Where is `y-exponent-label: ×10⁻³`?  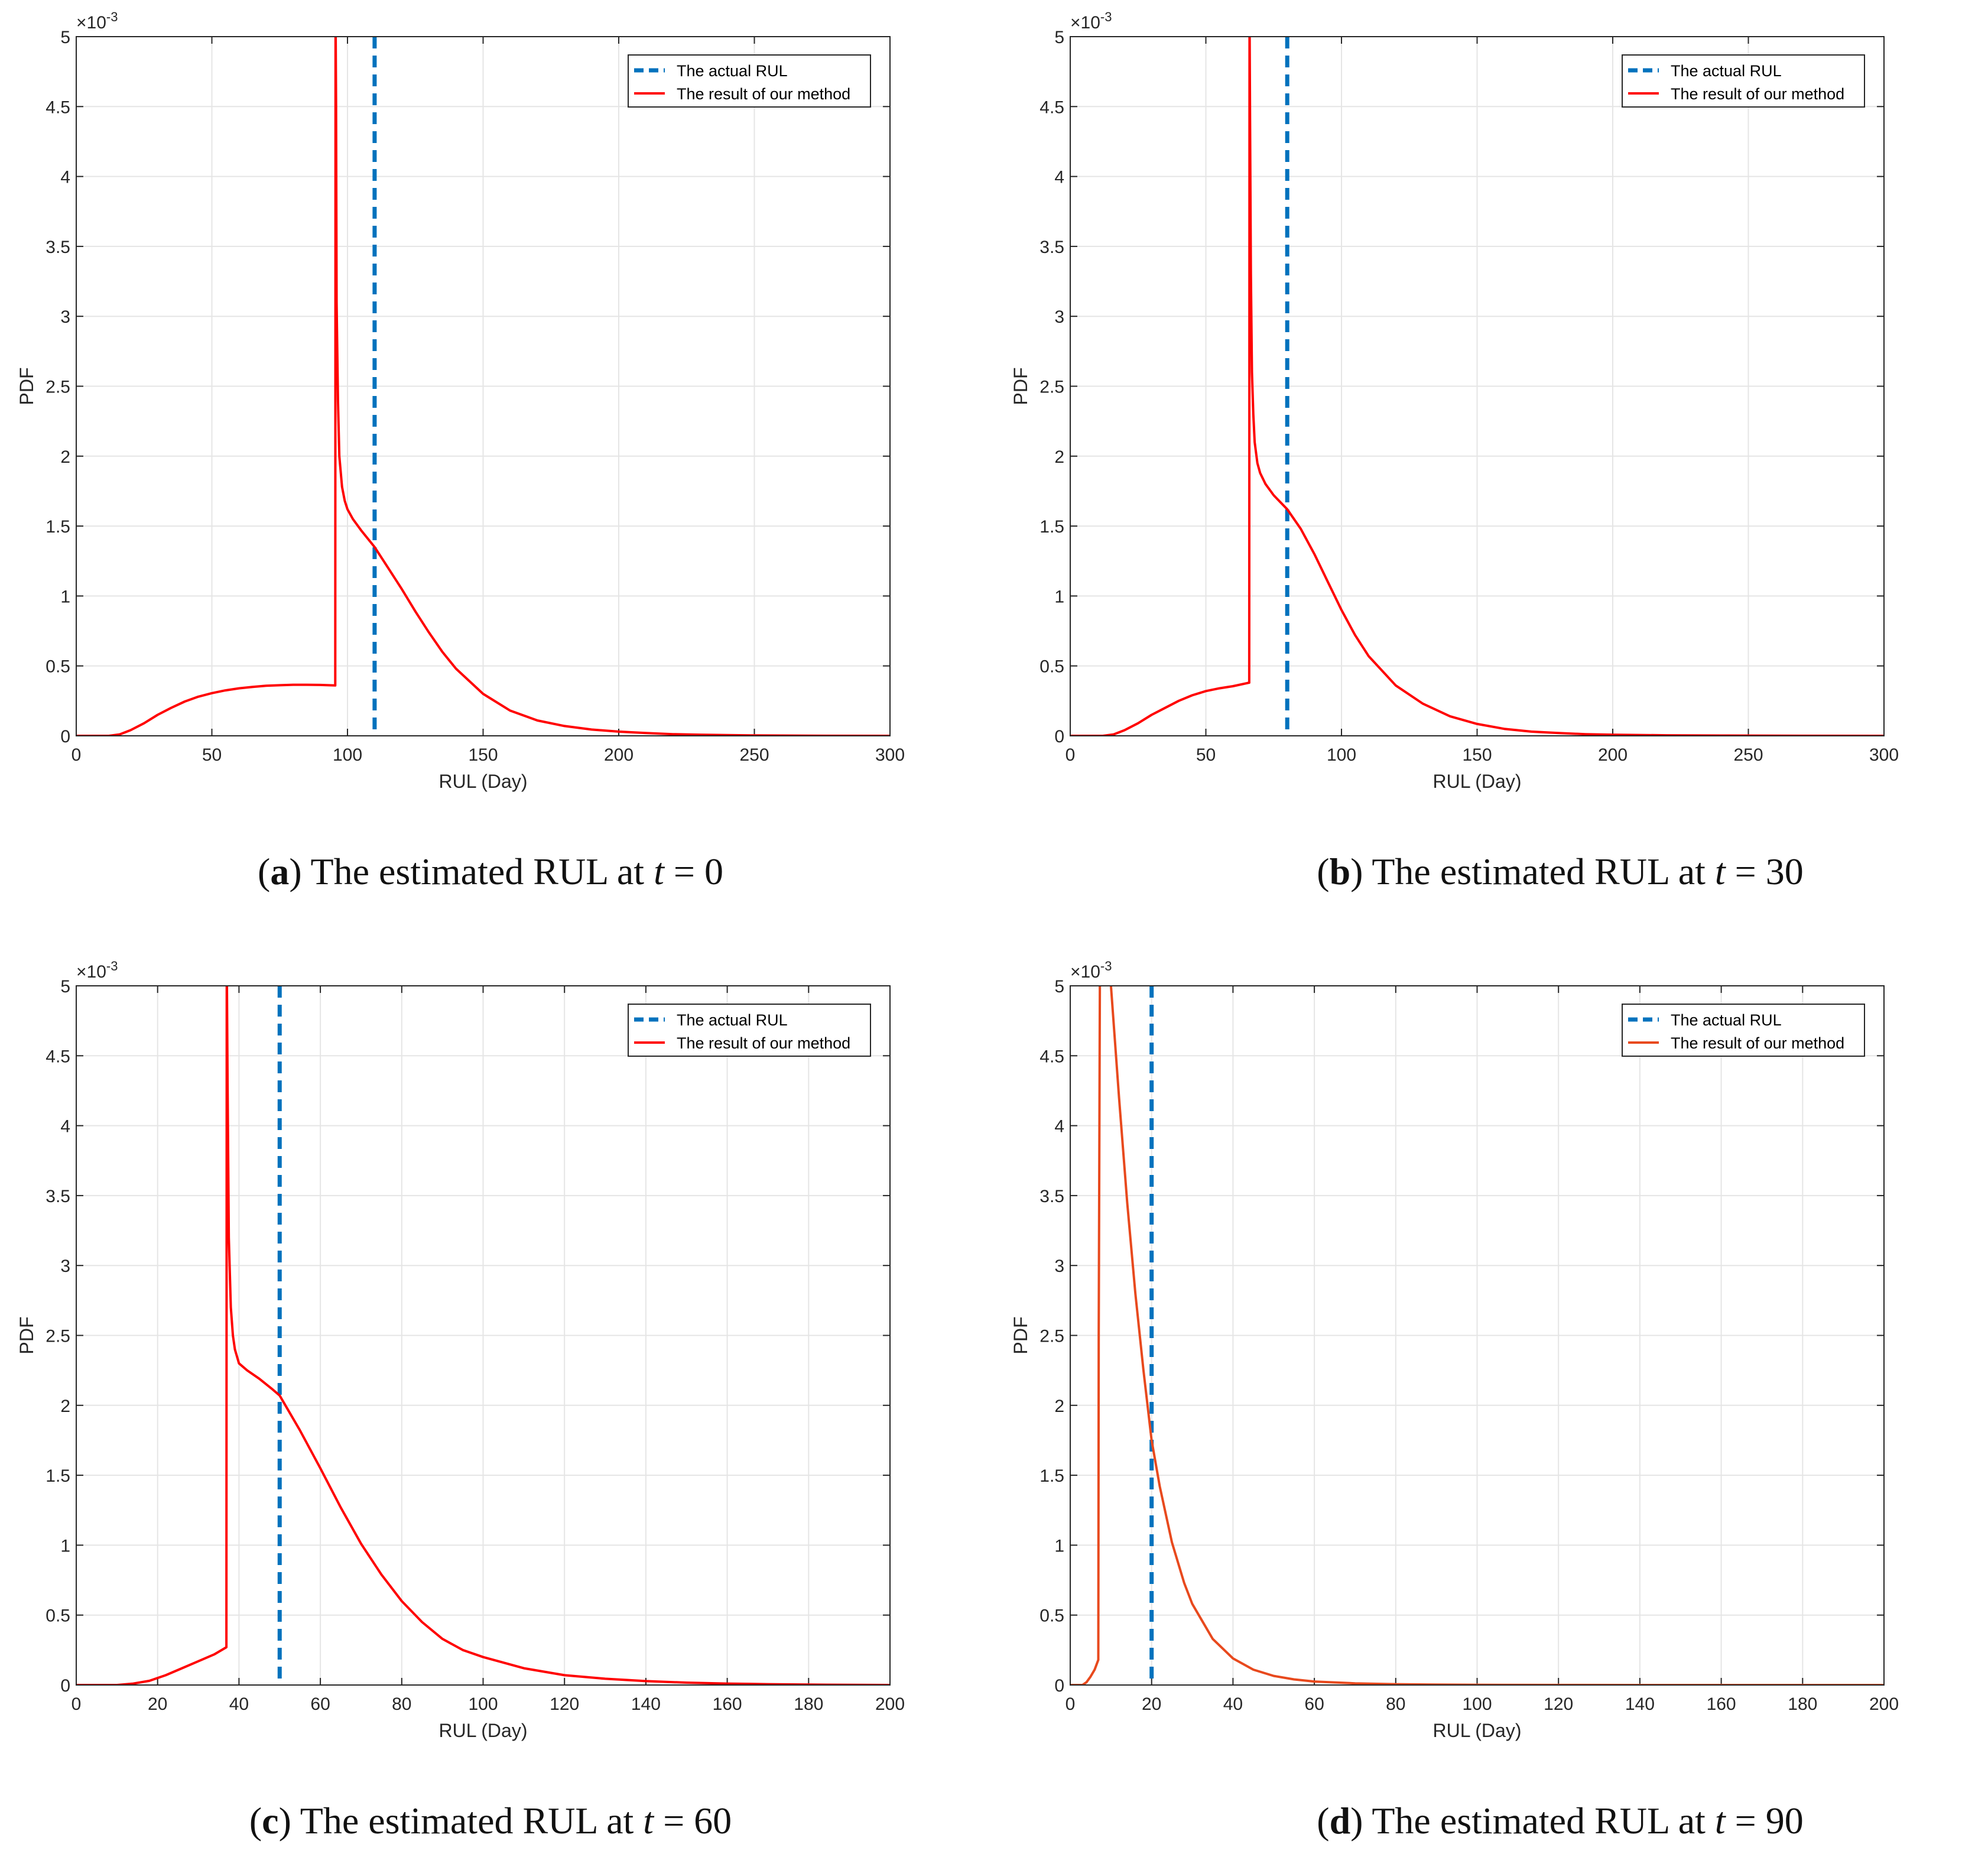 y-exponent-label: ×10⁻³ is located at coordinates (97, 21).